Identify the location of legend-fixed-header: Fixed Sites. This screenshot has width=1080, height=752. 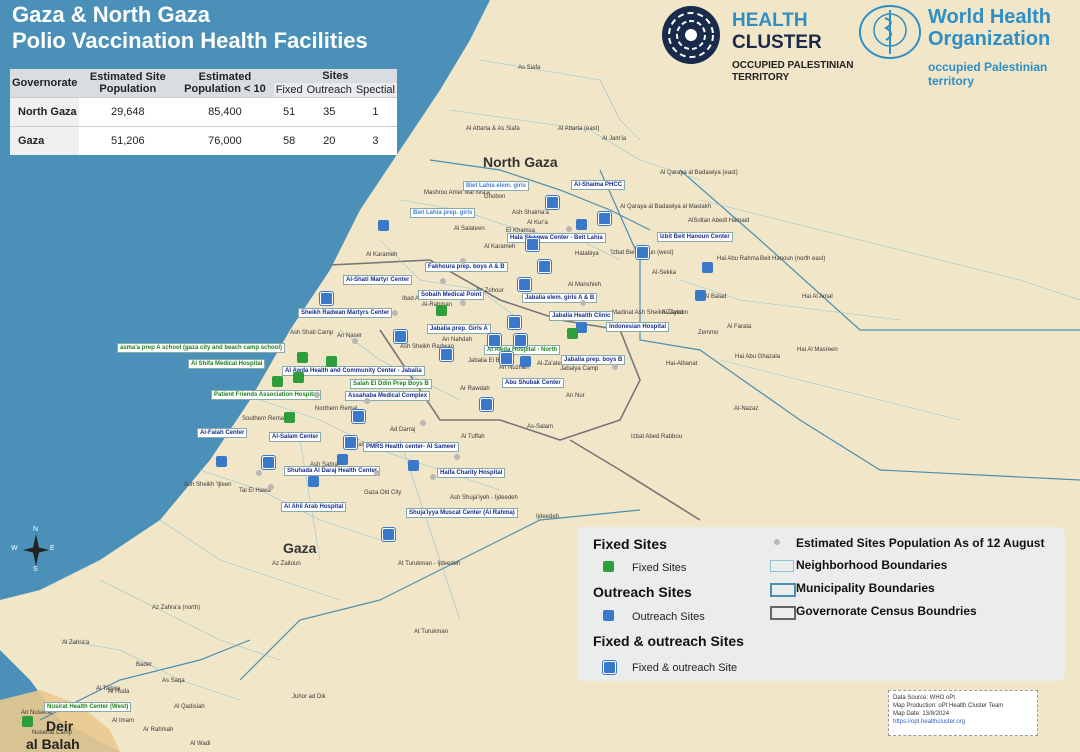
(630, 544).